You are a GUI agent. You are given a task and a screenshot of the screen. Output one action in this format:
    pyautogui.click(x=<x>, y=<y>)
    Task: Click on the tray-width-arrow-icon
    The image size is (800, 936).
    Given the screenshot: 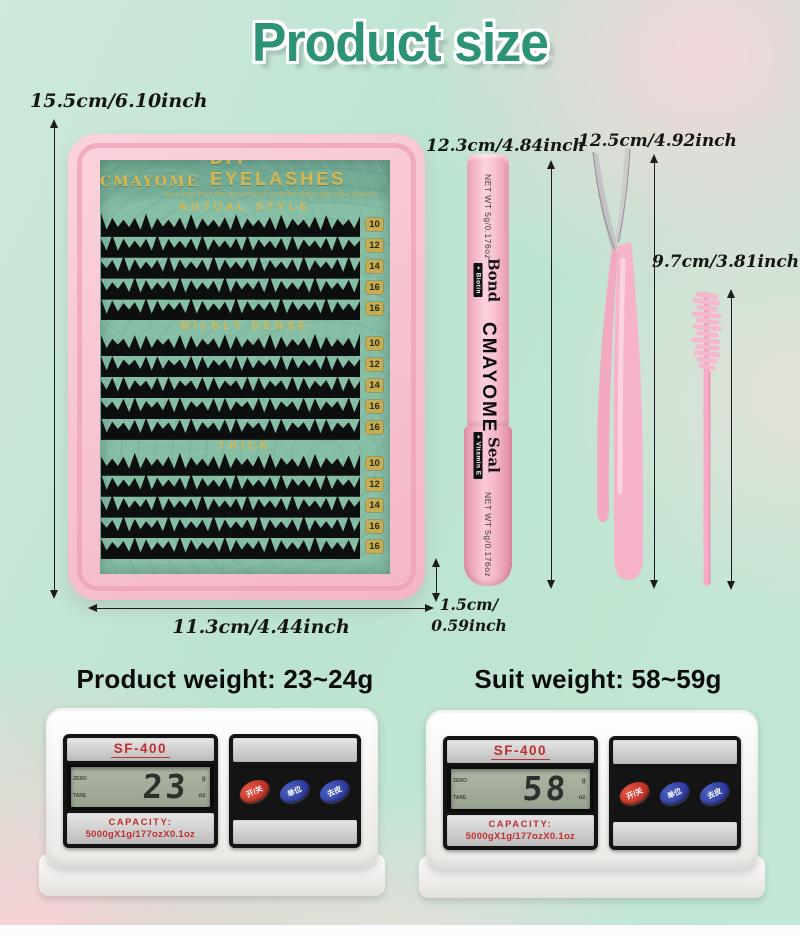 What is the action you would take?
    pyautogui.click(x=261, y=607)
    